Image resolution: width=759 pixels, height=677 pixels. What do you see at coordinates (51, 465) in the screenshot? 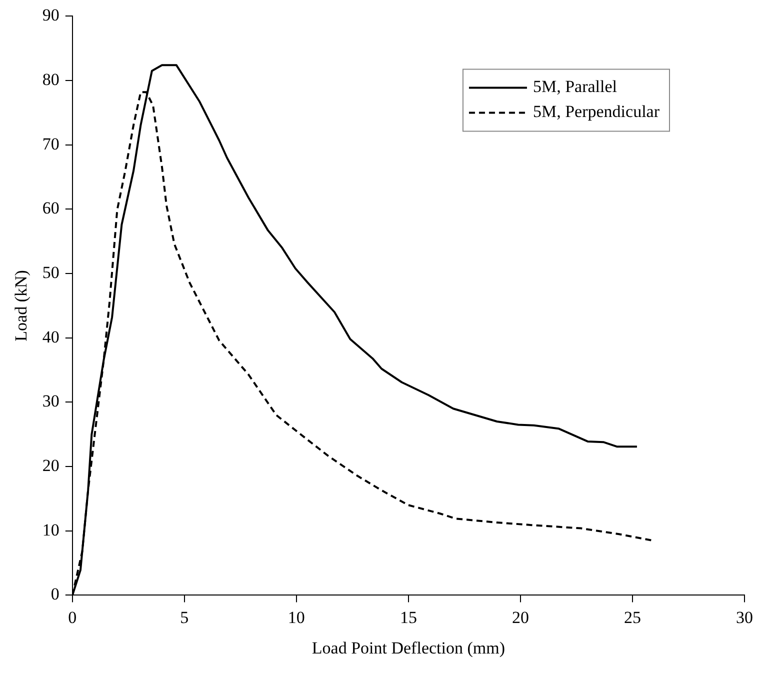
I see `y-tick-label: 20` at bounding box center [51, 465].